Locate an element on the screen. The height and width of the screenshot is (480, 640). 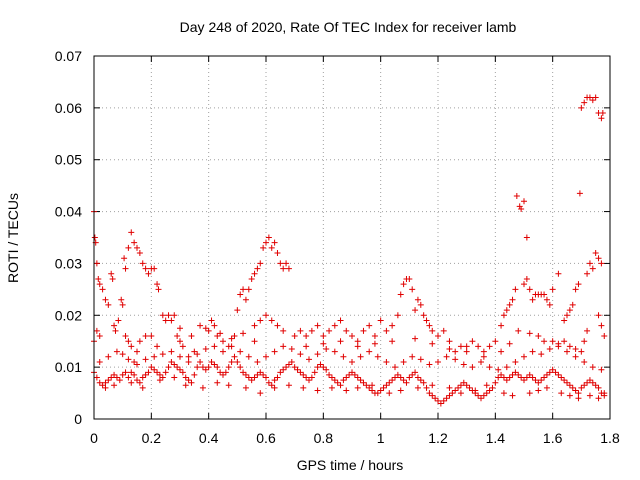
y-tick-label: 0.03 is located at coordinates (68, 263).